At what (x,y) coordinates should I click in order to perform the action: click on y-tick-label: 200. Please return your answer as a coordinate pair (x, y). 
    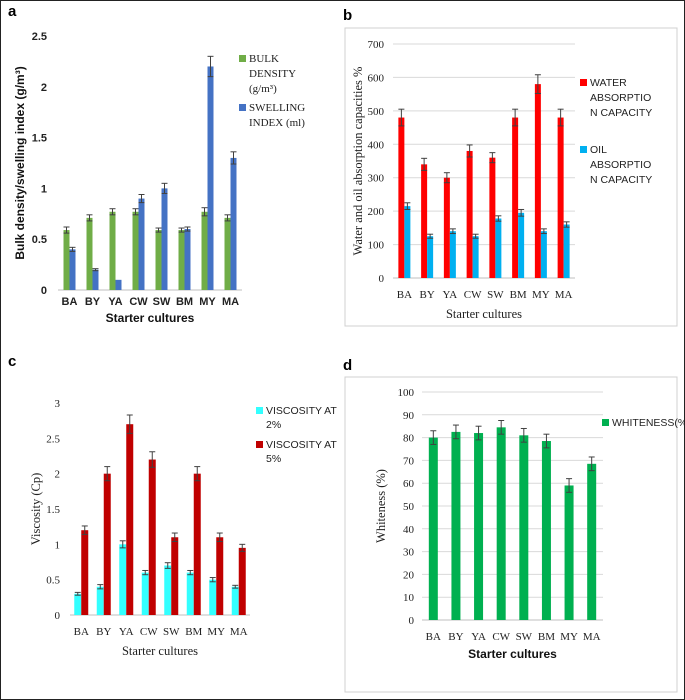
    Looking at the image, I should click on (376, 212).